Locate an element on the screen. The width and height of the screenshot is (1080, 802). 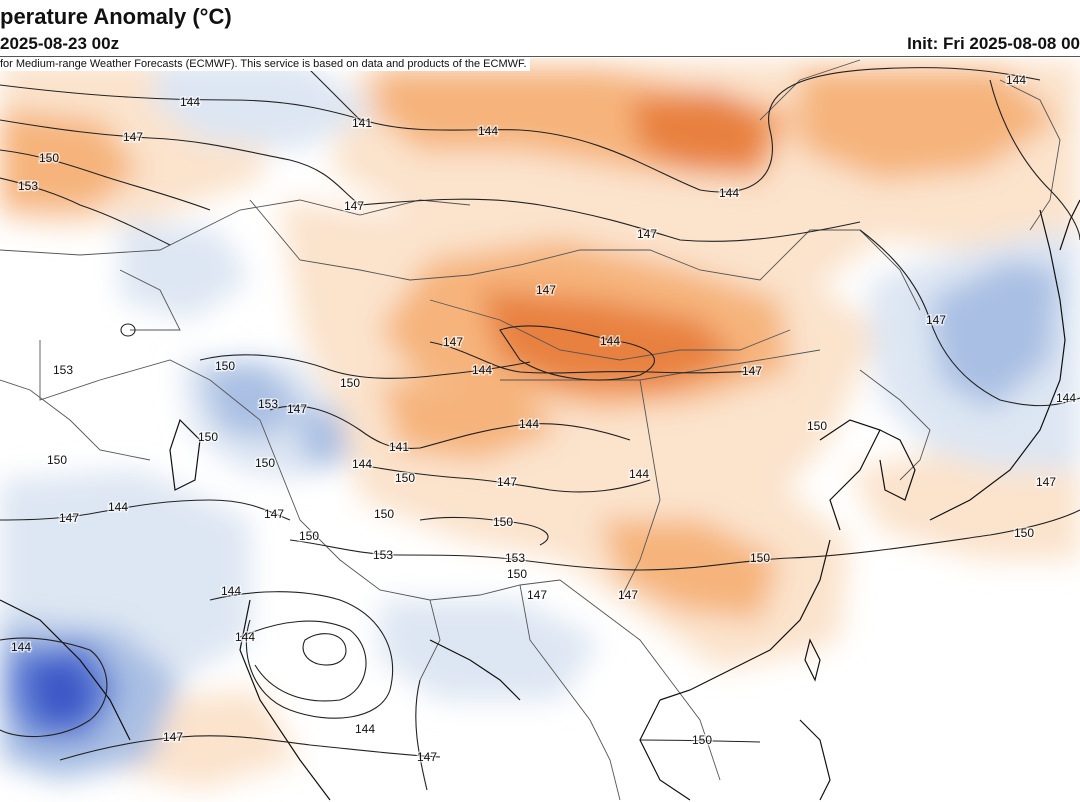
coast-arabia is located at coordinates (65, 670).